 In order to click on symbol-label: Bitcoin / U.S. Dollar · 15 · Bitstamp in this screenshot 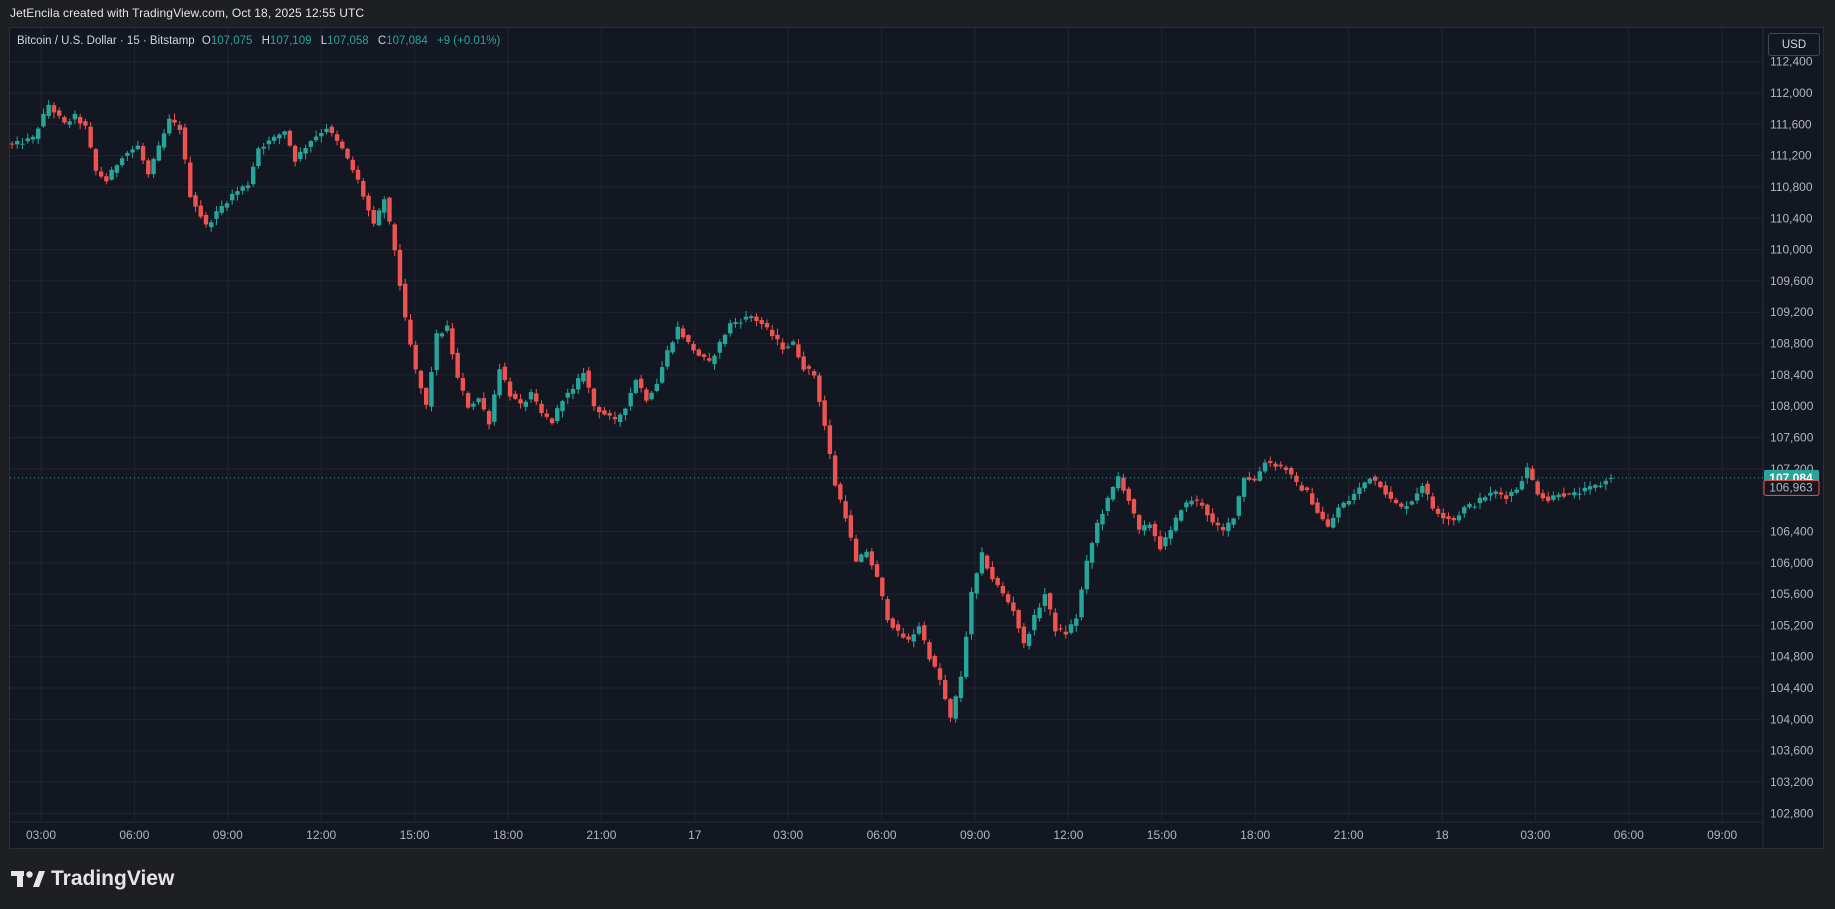, I will do `click(106, 41)`.